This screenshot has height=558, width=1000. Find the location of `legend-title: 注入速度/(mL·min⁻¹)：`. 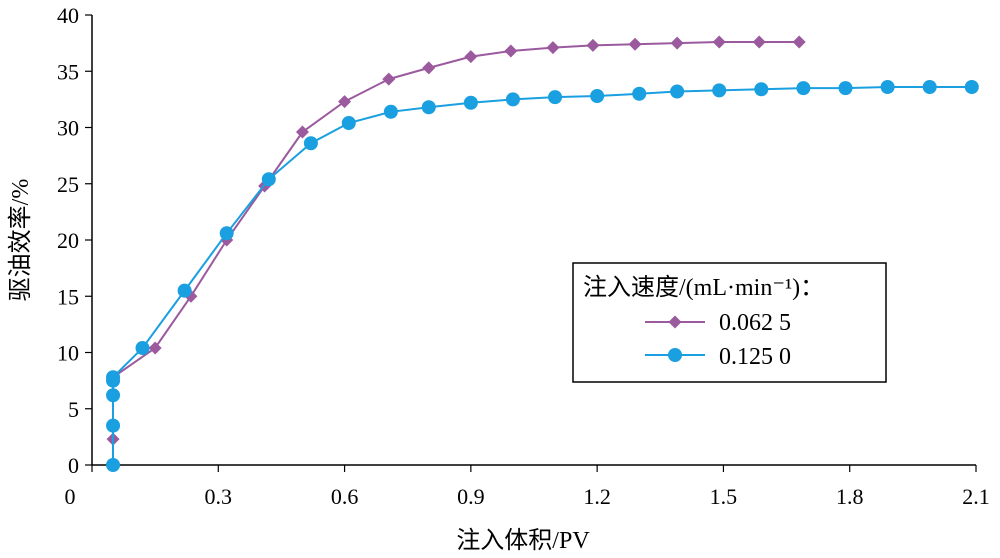

legend-title: 注入速度/(mL·min⁻¹)： is located at coordinates (703, 287).